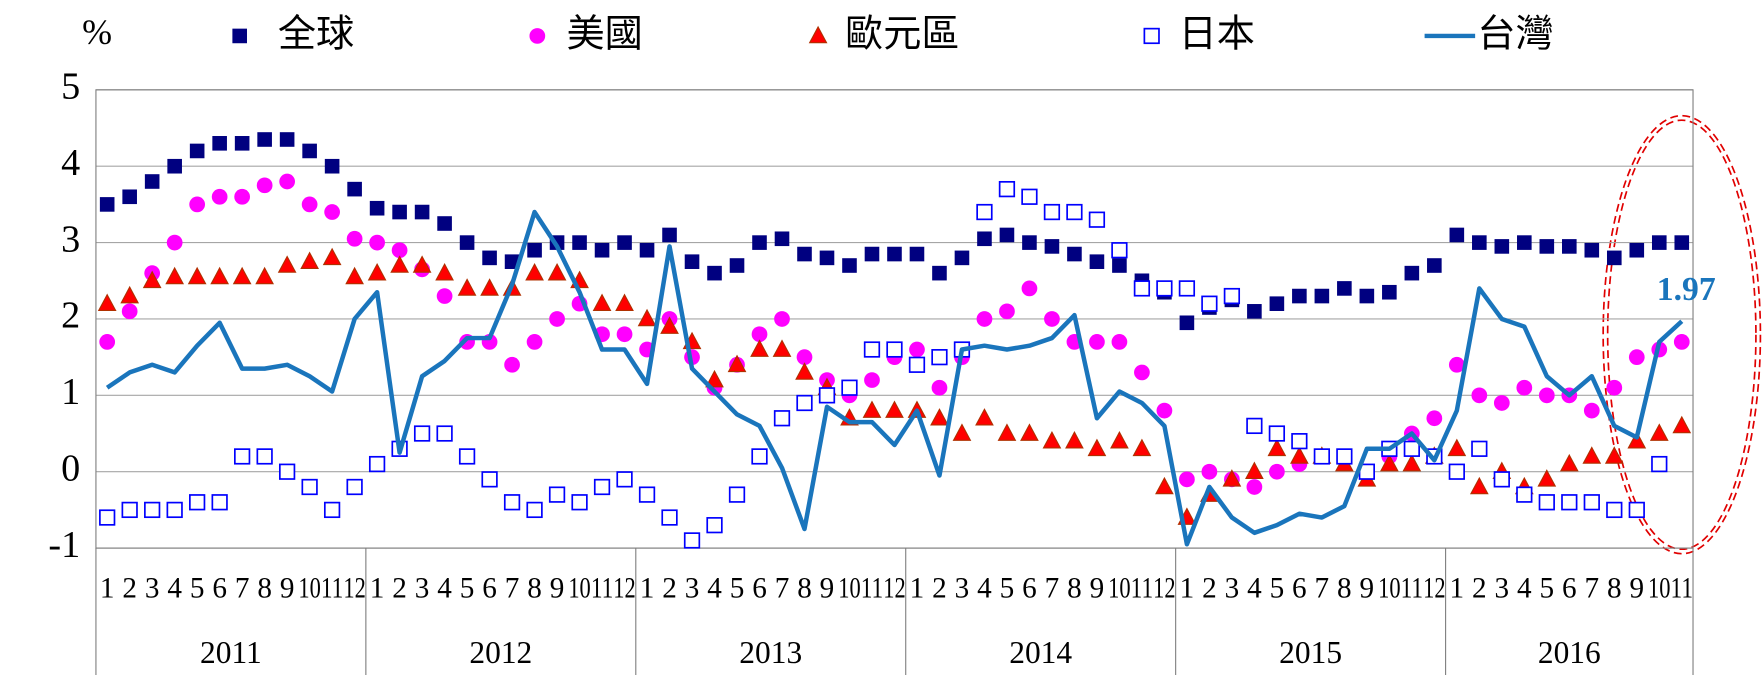  What do you see at coordinates (1217, 34) in the screenshot?
I see `legend-label: 日本` at bounding box center [1217, 34].